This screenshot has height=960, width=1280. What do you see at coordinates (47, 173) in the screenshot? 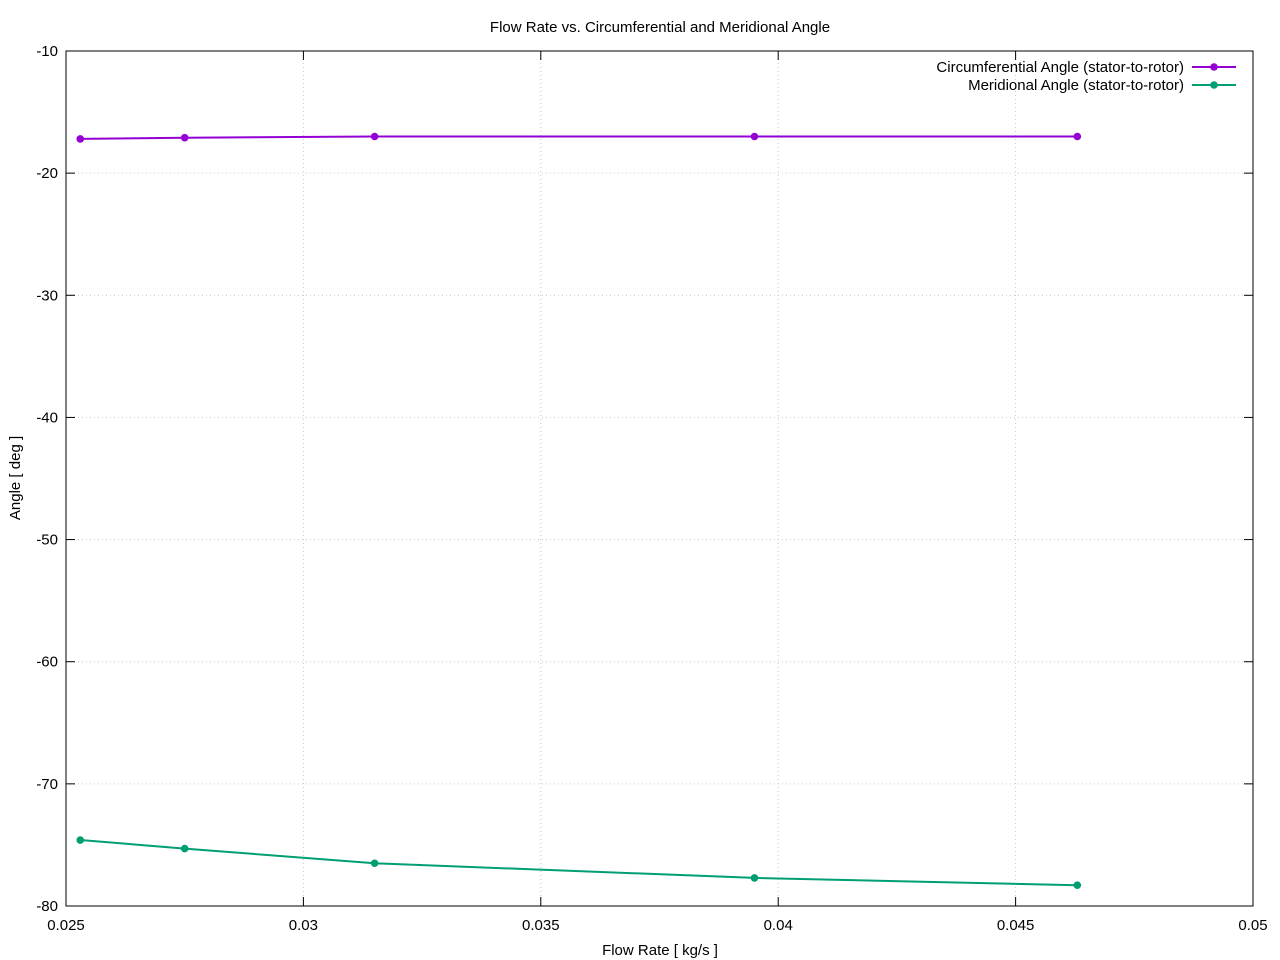
I see `y-tick-label: -20` at bounding box center [47, 173].